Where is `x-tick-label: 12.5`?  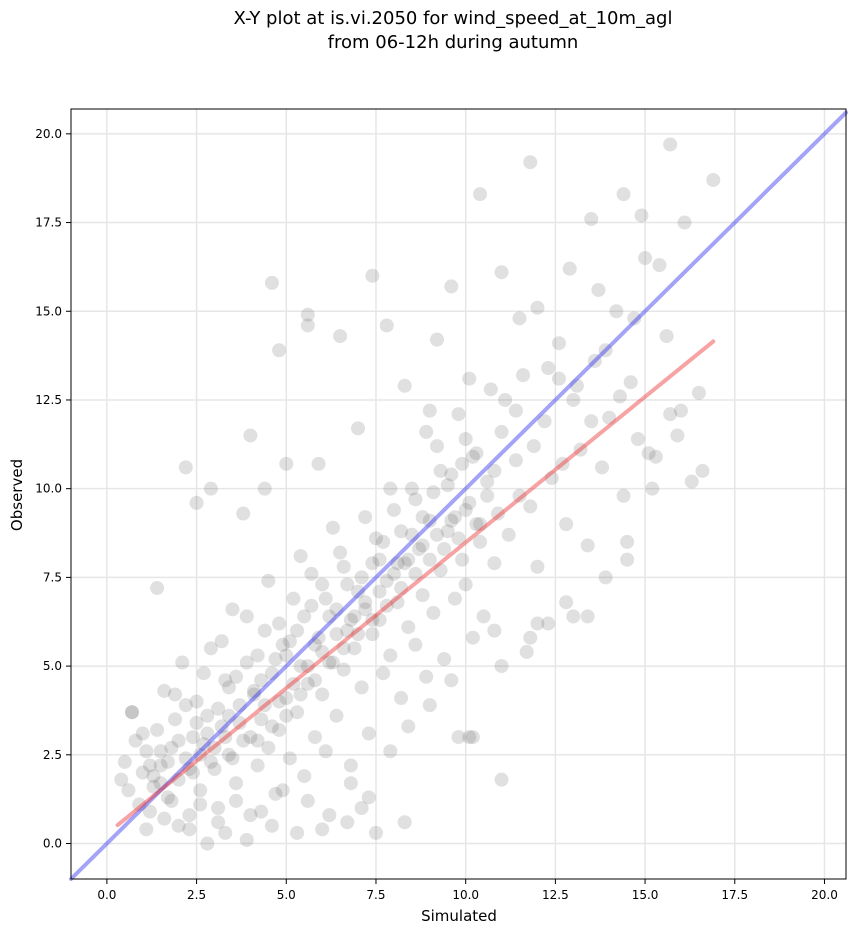
x-tick-label: 12.5 is located at coordinates (555, 895).